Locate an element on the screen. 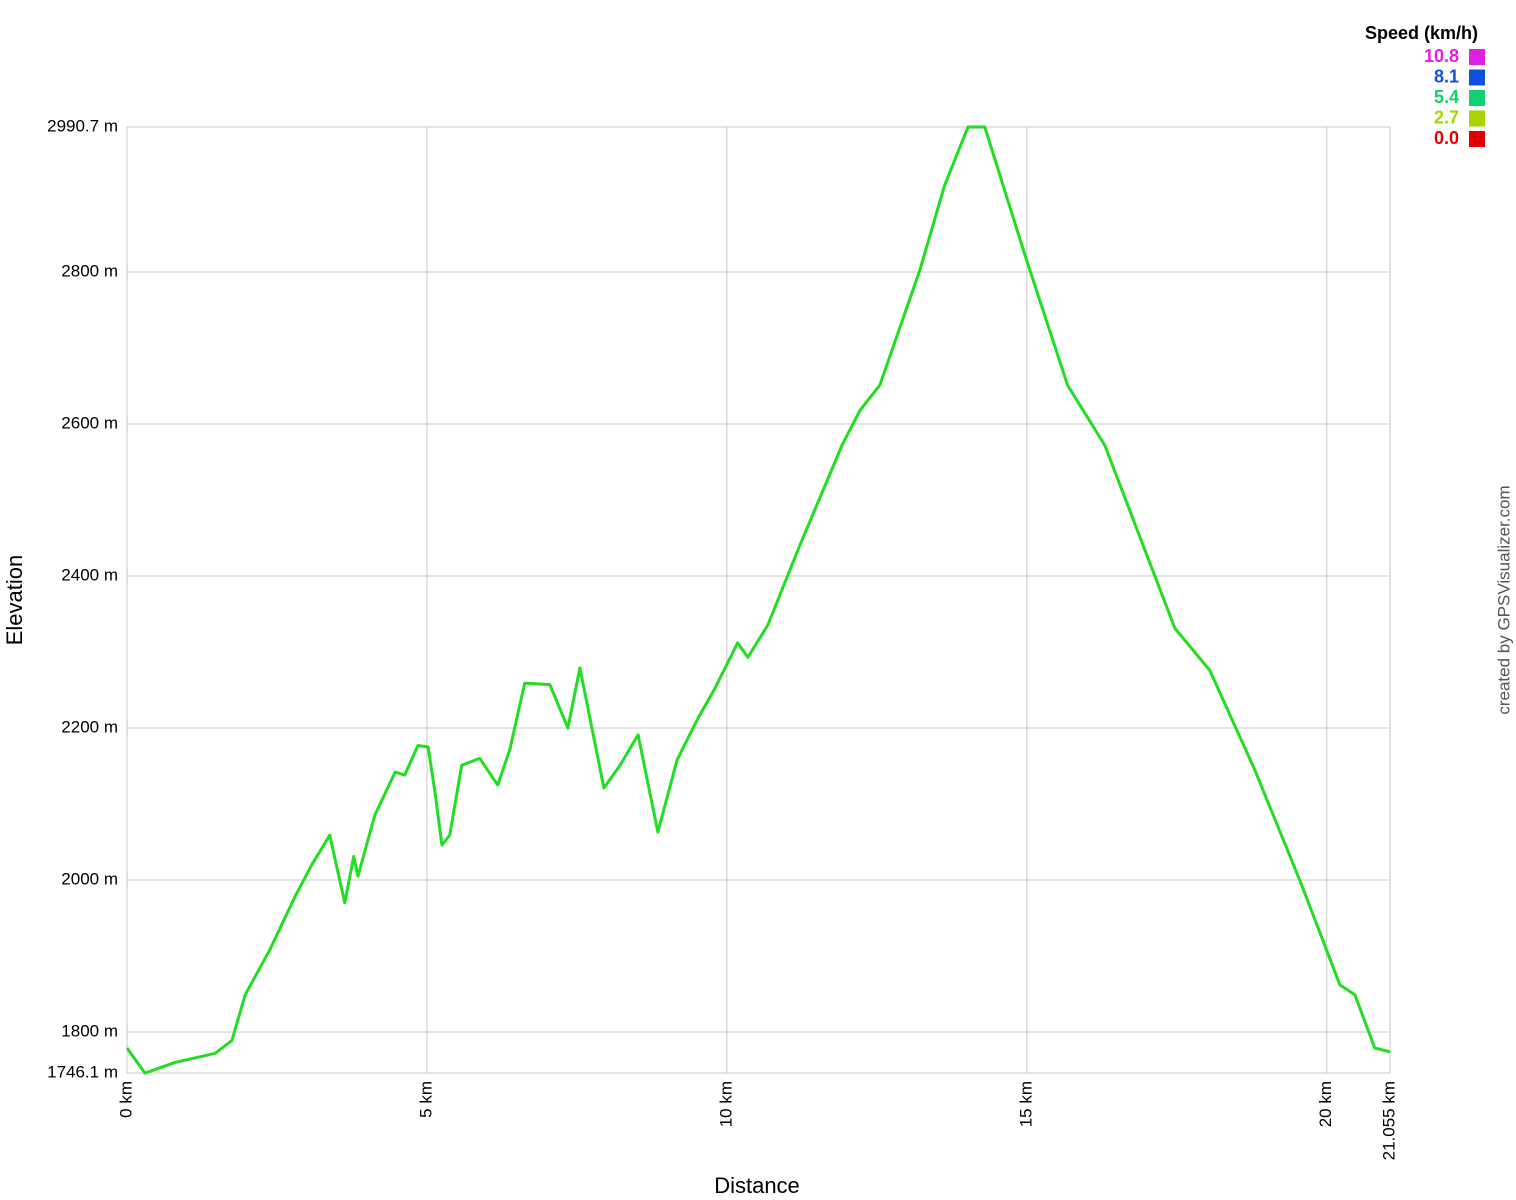  y-tick-label: 1800 m is located at coordinates (89, 1031).